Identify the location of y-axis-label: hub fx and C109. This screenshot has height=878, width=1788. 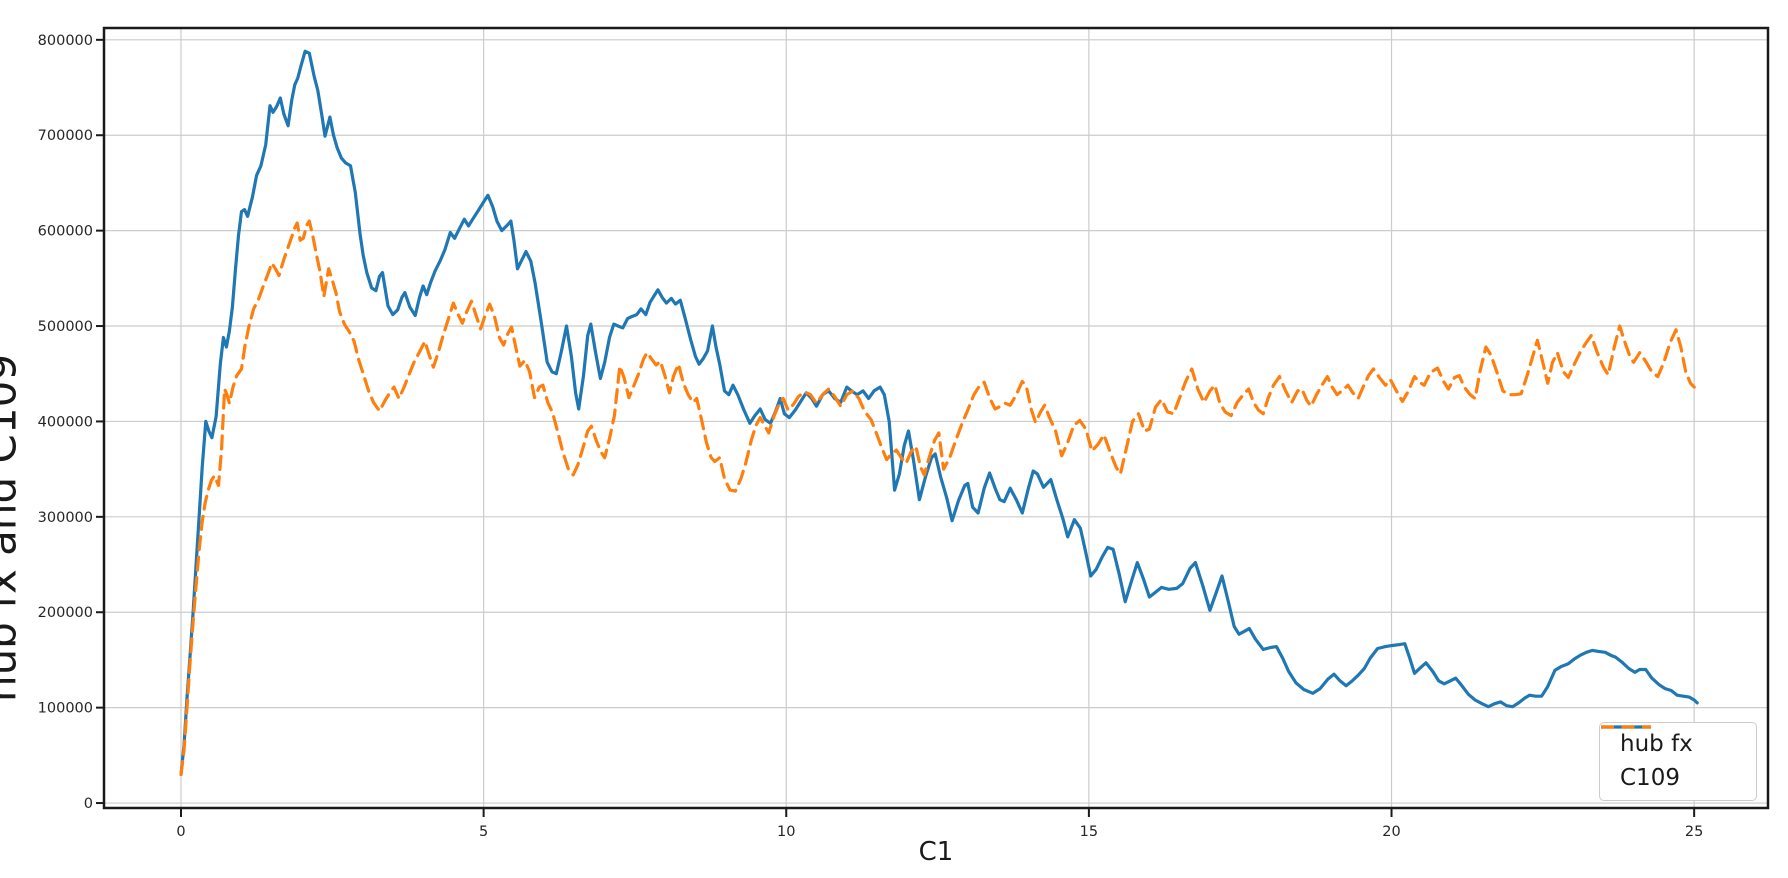
(13, 528).